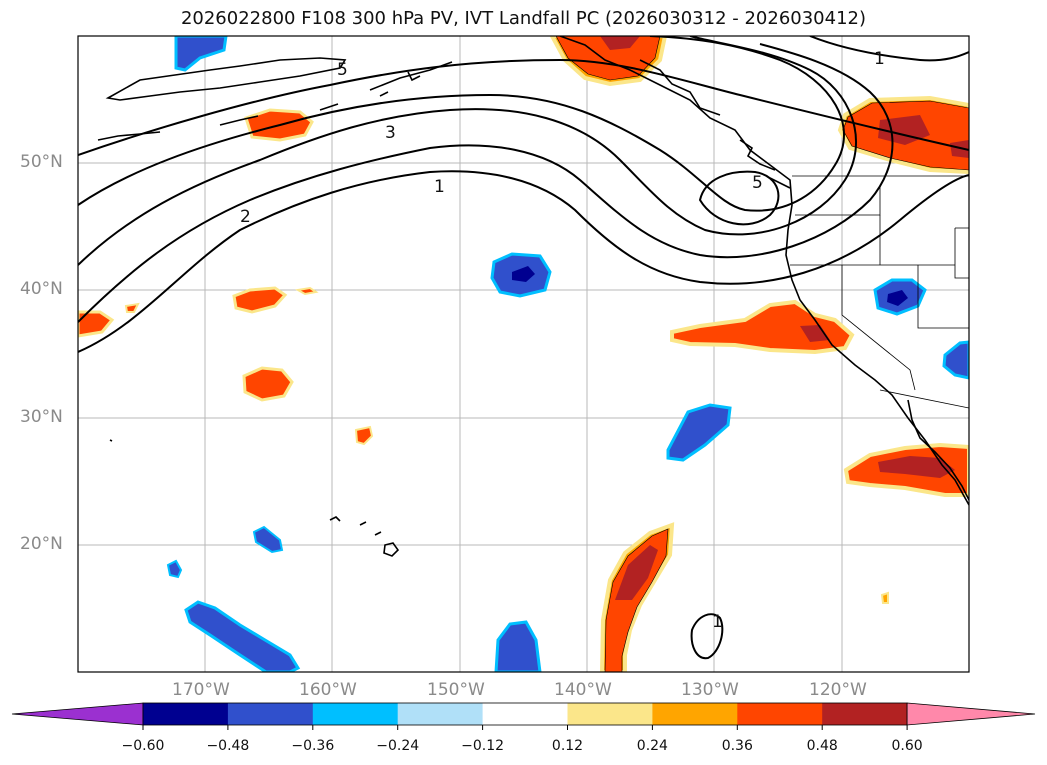 This screenshot has width=1047, height=765. What do you see at coordinates (313, 746) in the screenshot?
I see `colorbar-tick-label: −0.36` at bounding box center [313, 746].